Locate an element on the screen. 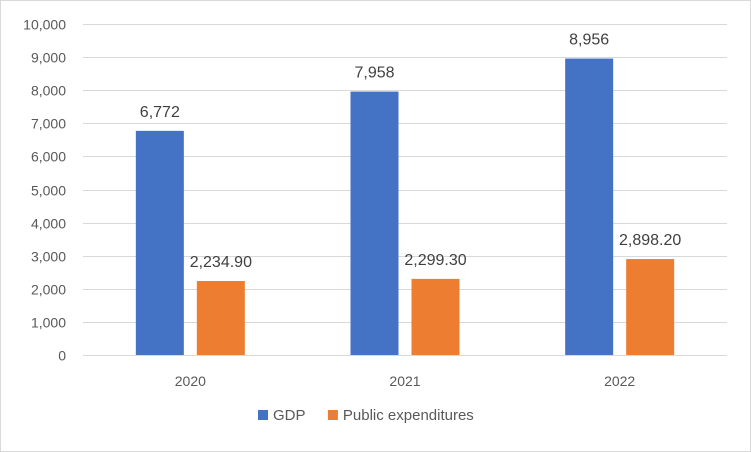 This screenshot has width=751, height=452. legend-label: Public expenditures is located at coordinates (408, 415).